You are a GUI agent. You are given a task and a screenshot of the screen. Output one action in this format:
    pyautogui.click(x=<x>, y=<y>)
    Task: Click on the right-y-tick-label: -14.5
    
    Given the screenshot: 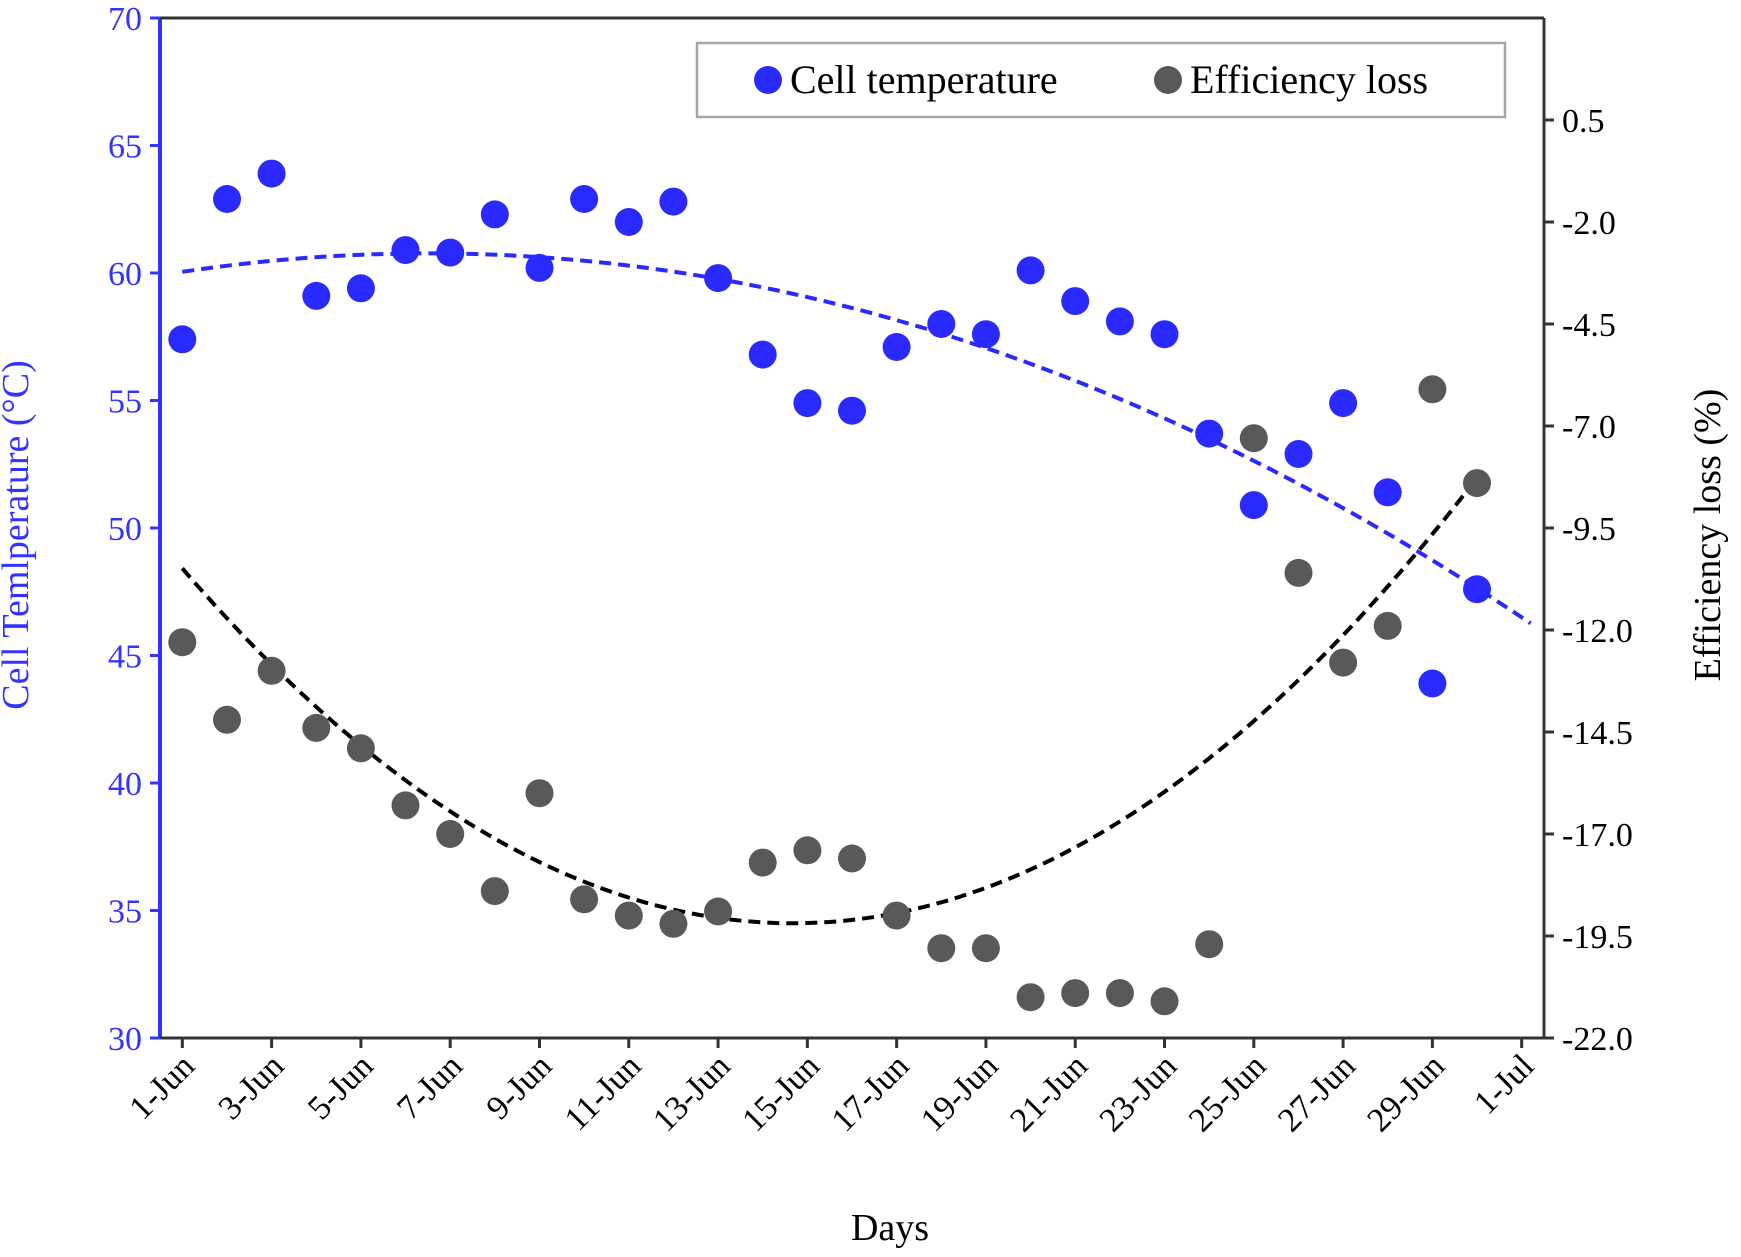 What is the action you would take?
    pyautogui.click(x=1597, y=733)
    